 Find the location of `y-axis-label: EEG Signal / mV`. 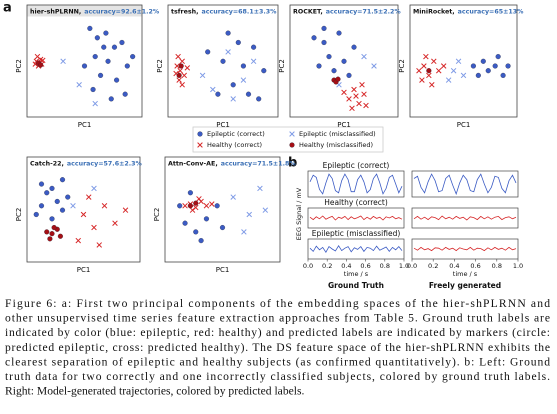

y-axis-label: EEG Signal / mV is located at coordinates (299, 213).